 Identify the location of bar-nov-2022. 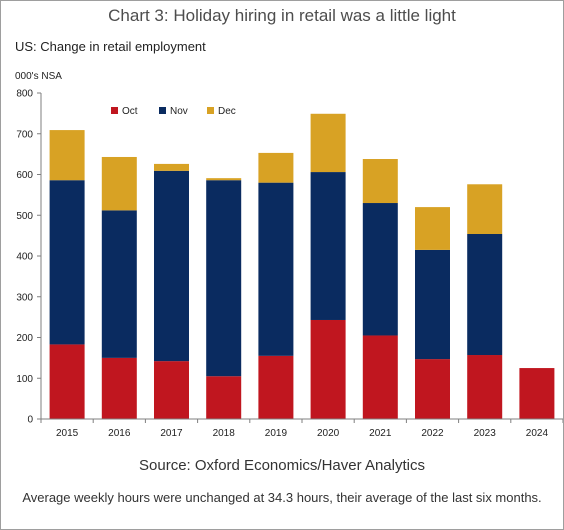
(432, 304).